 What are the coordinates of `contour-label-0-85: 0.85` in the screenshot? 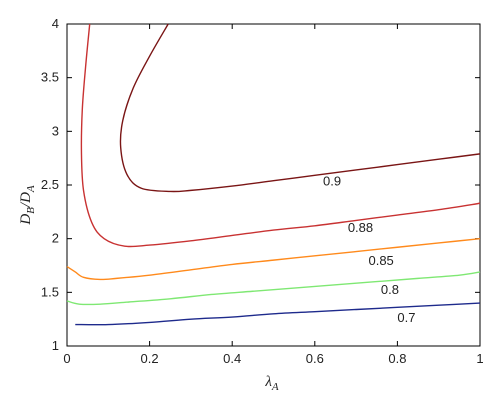 It's located at (380, 260).